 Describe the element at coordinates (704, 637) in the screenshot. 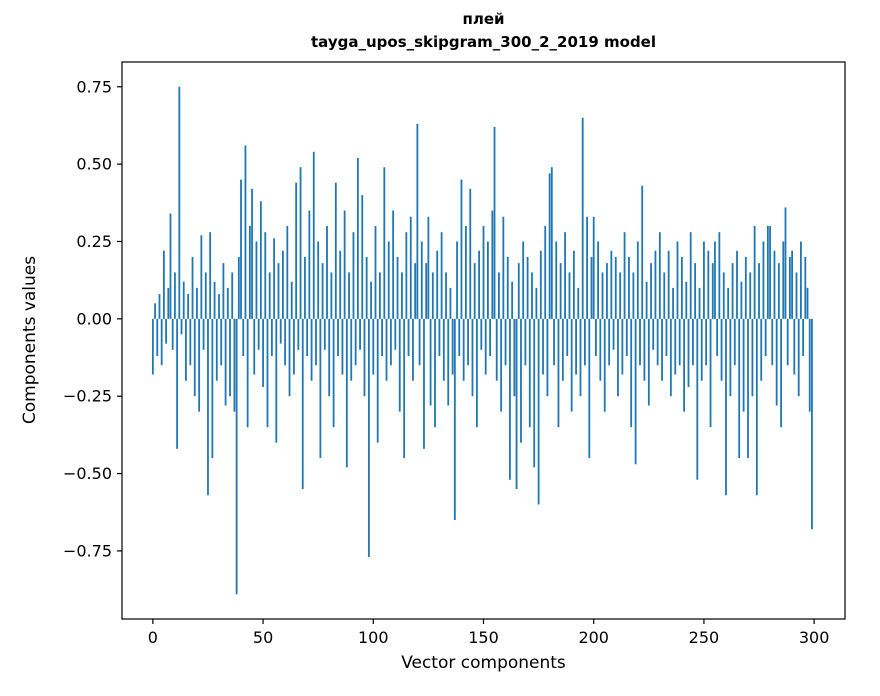

I see `x-tick-label: 250` at that location.